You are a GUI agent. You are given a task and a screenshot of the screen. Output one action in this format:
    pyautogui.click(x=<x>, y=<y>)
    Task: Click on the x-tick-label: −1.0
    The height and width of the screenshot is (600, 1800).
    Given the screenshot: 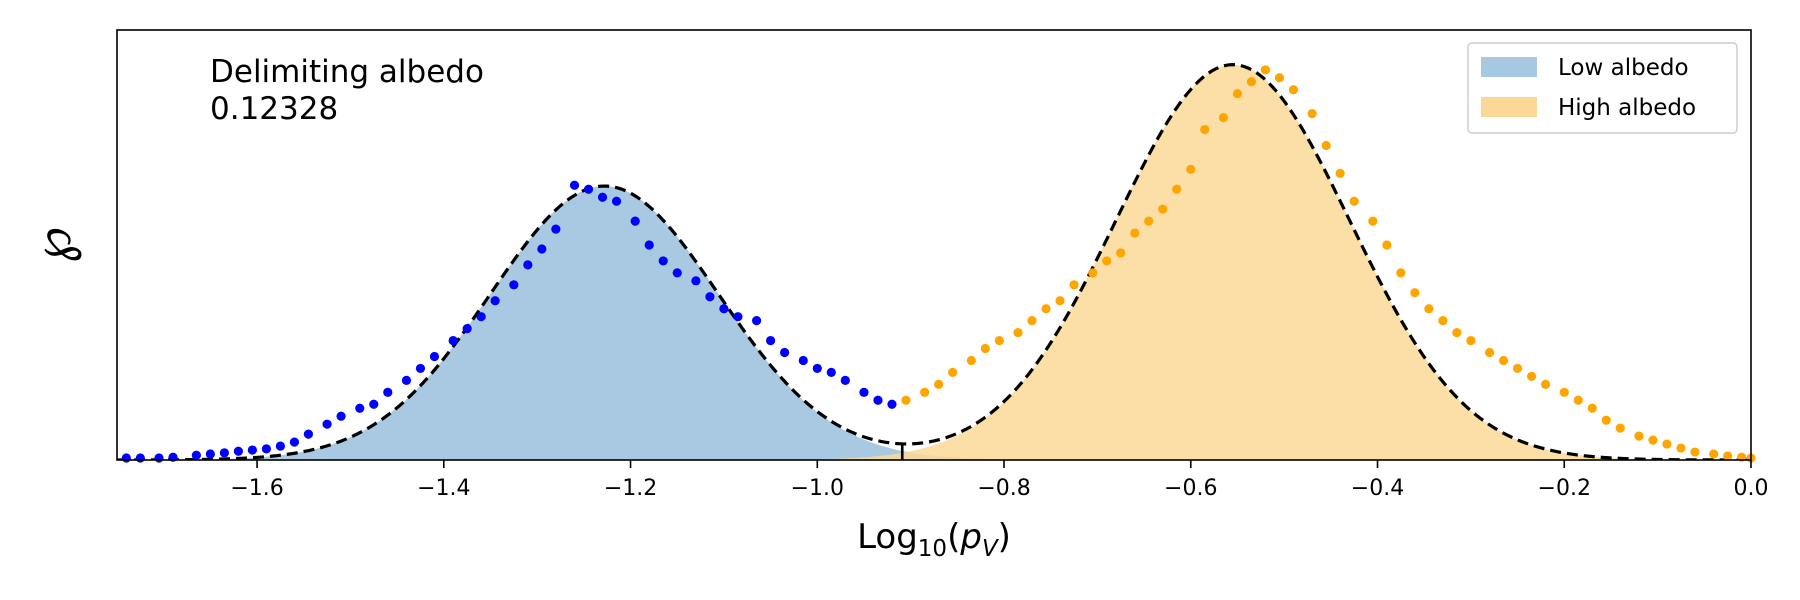 What is the action you would take?
    pyautogui.click(x=817, y=488)
    